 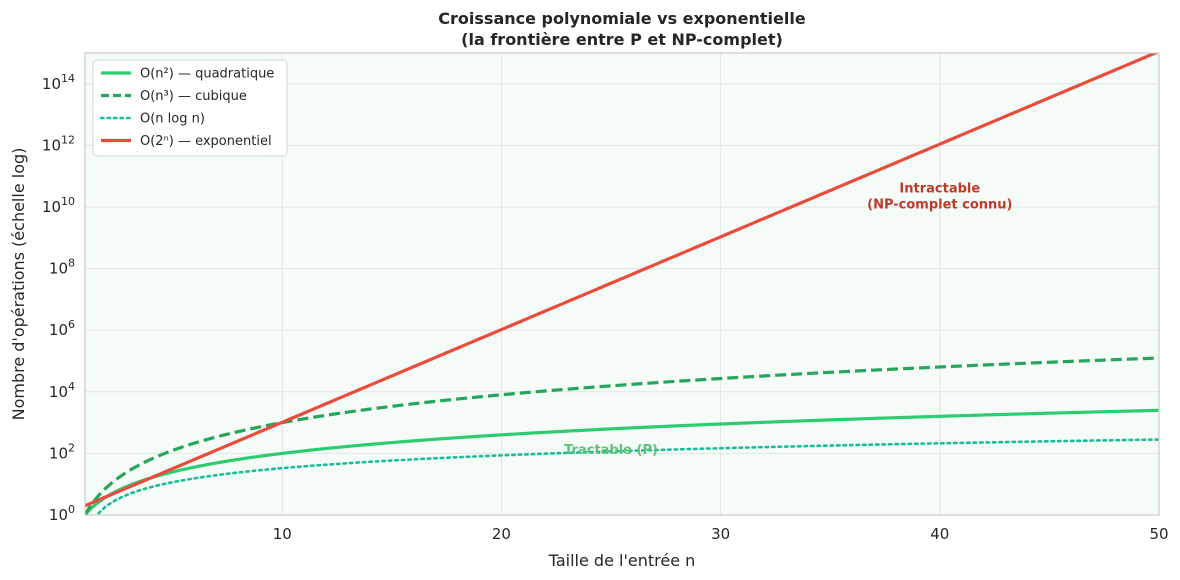 I want to click on legend-label-2: O(n log n), so click(x=172, y=119).